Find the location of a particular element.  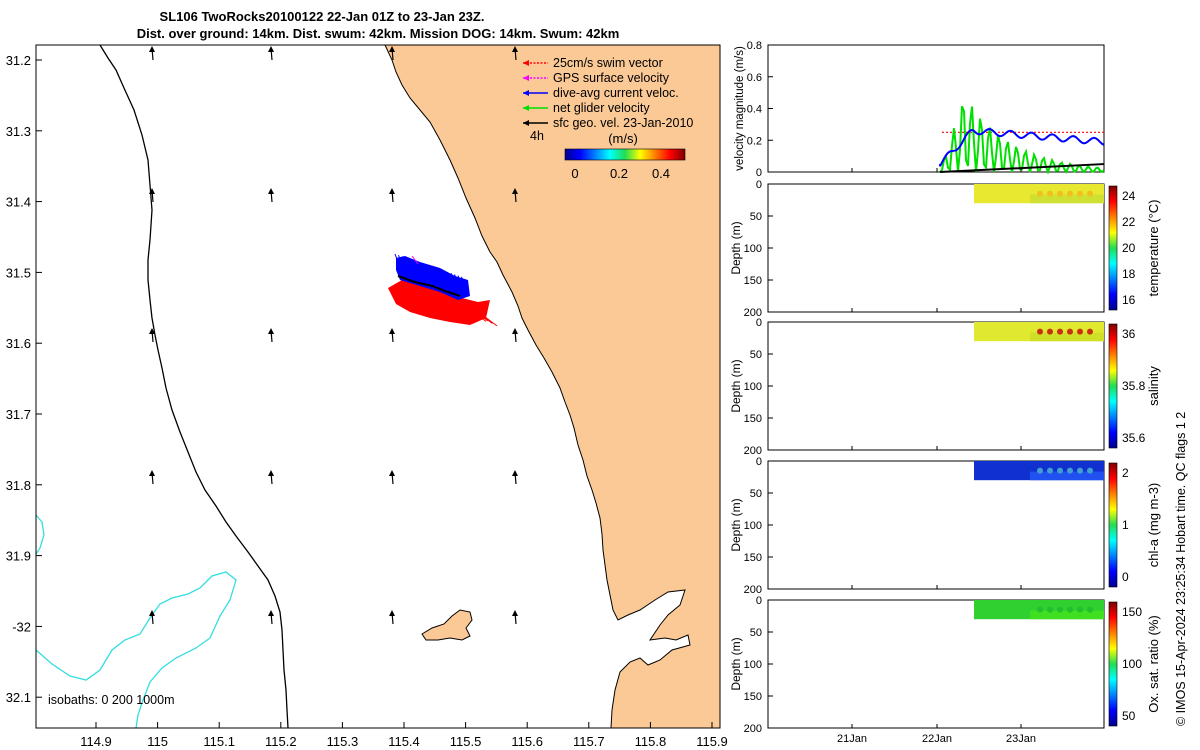

colorbar-tick-label: 0.2 is located at coordinates (619, 173).